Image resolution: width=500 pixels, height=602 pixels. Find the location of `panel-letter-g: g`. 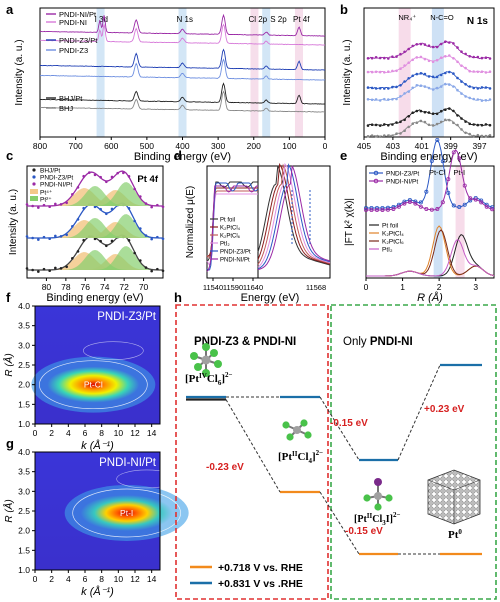

panel-letter-g: g is located at coordinates (10, 443).